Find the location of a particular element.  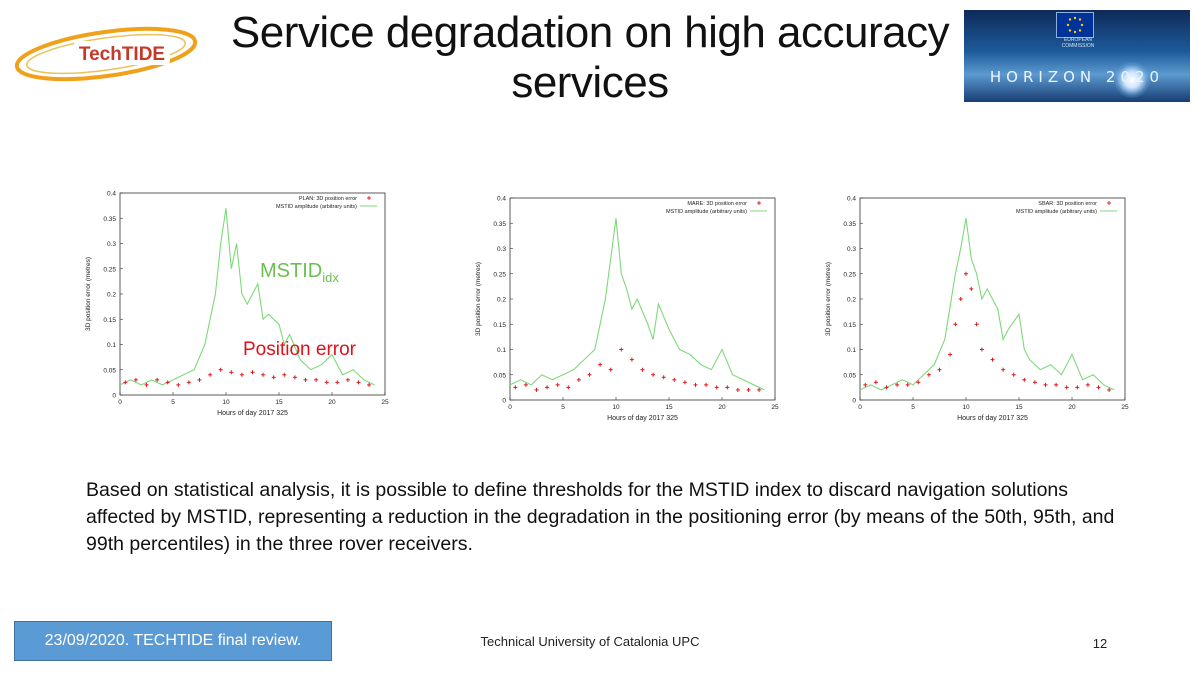

x-tick-label: 15 is located at coordinates (1019, 407).